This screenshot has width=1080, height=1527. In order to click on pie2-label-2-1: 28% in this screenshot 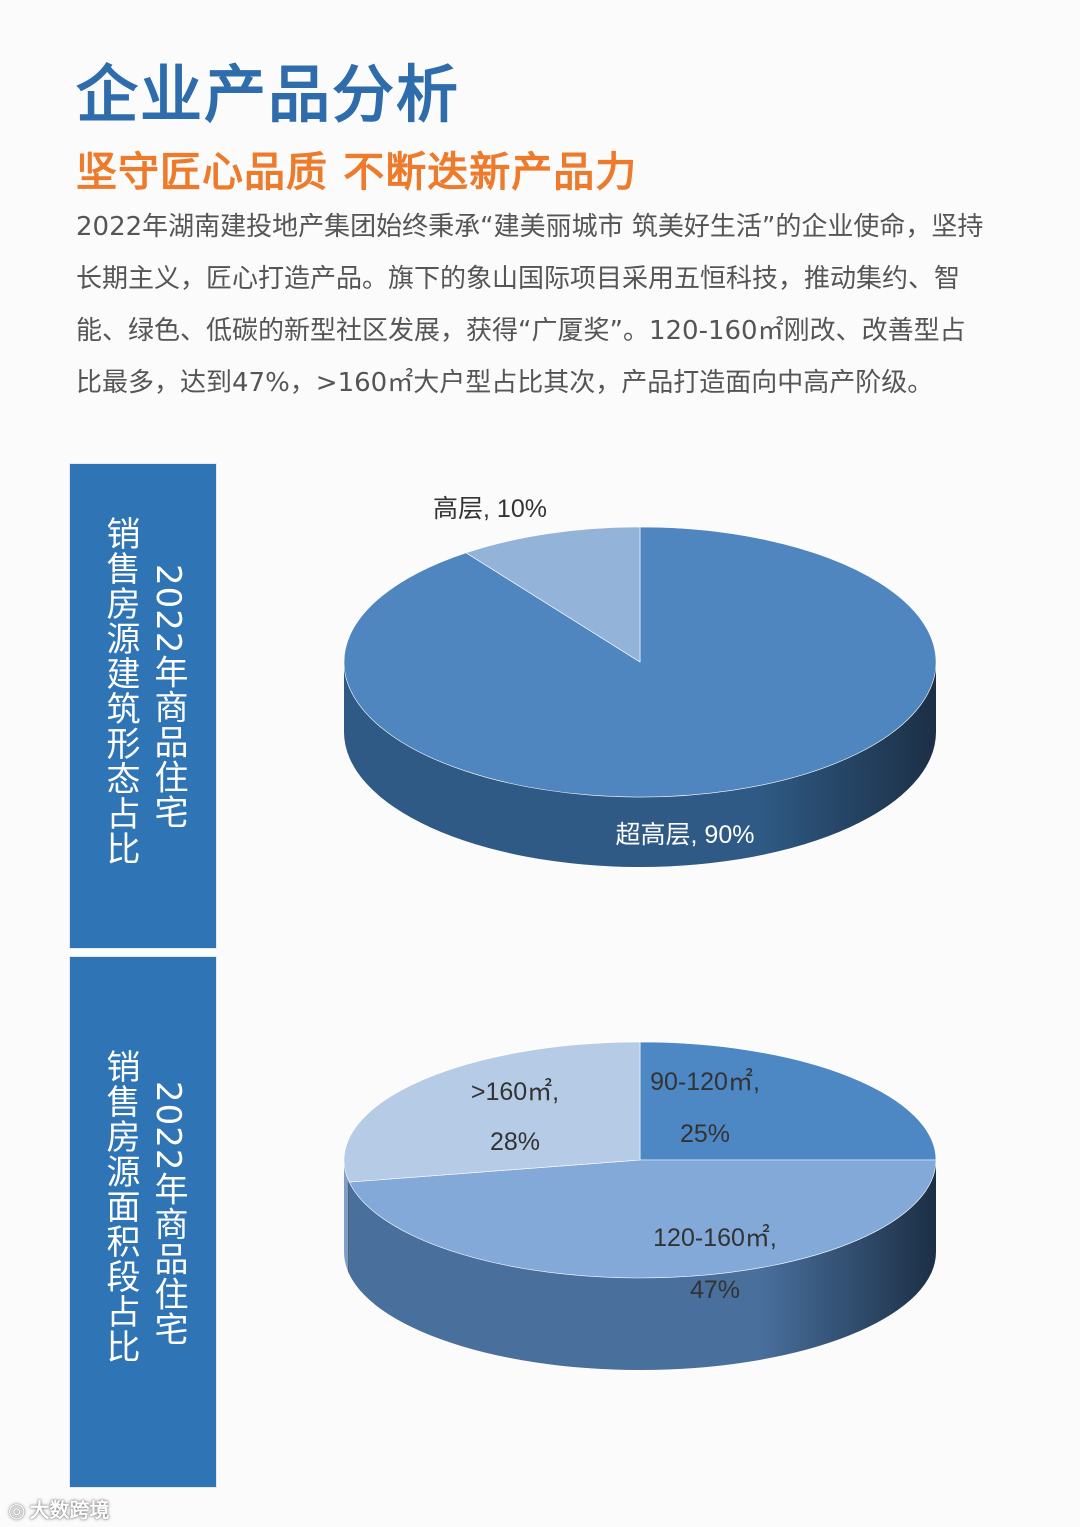, I will do `click(515, 1142)`.